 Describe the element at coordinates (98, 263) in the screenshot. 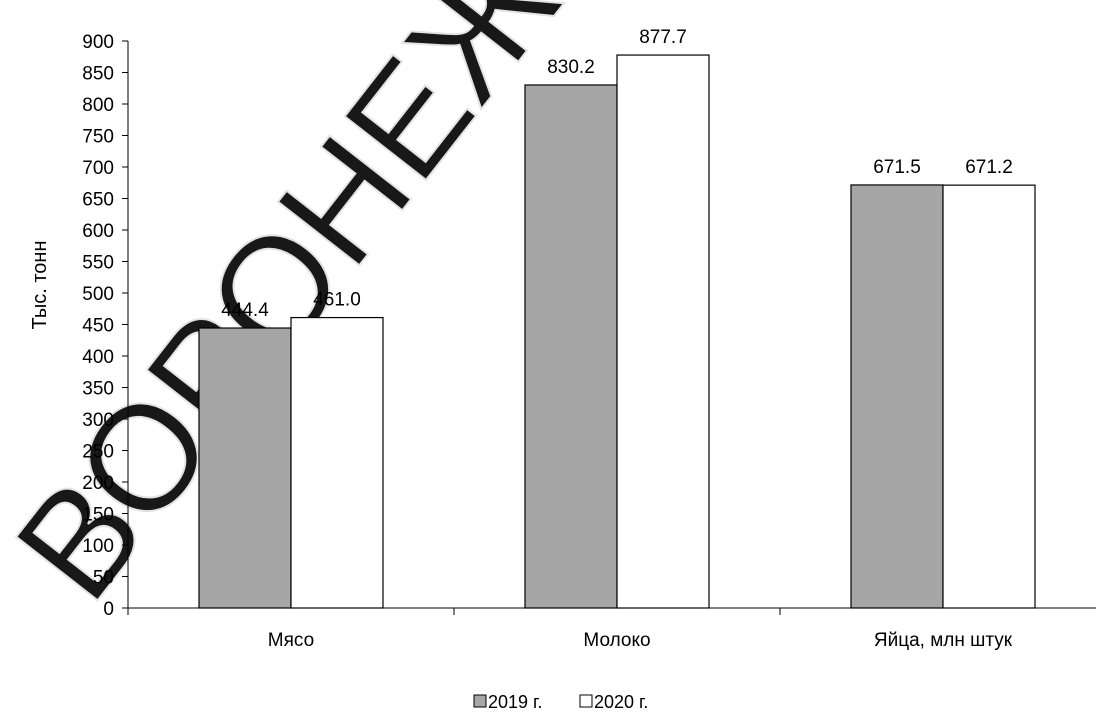

I see `y-tick-label: 550` at that location.